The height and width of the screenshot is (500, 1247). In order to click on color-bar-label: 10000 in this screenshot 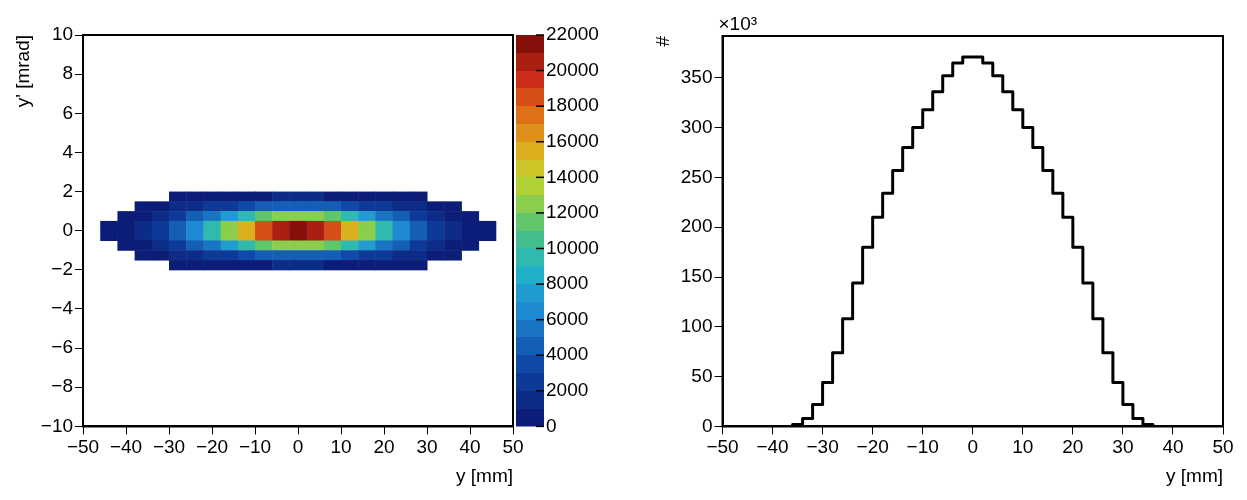, I will do `click(572, 247)`.